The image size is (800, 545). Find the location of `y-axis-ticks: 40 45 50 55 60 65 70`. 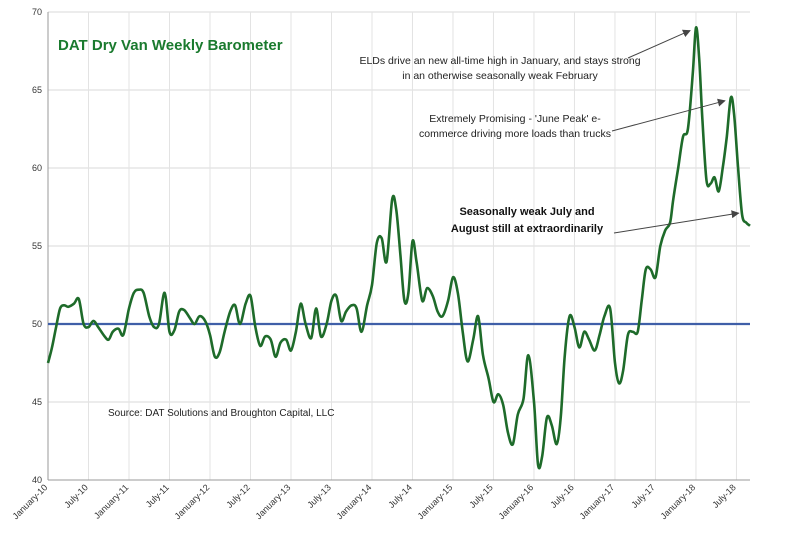

y-axis-ticks: 40 45 50 55 60 65 70 is located at coordinates (37, 246).